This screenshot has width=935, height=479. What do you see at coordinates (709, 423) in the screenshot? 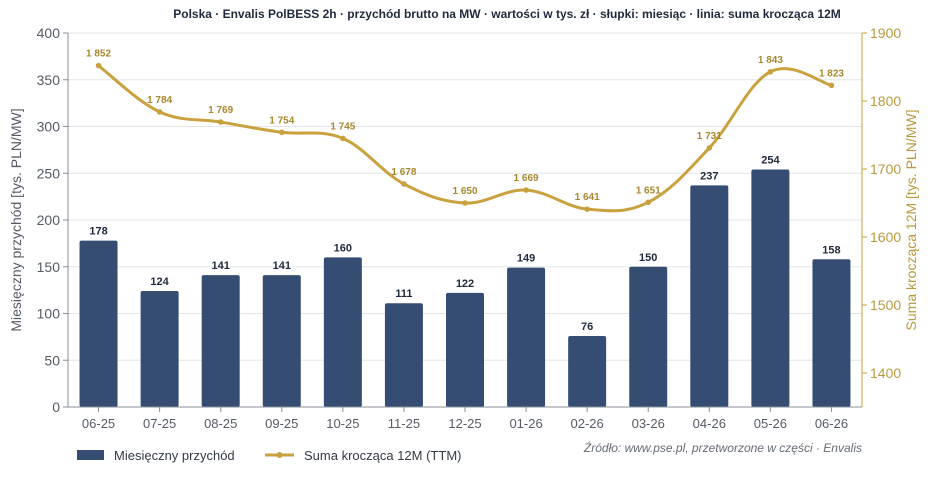
I see `x-tick-label: 04-26` at bounding box center [709, 423].